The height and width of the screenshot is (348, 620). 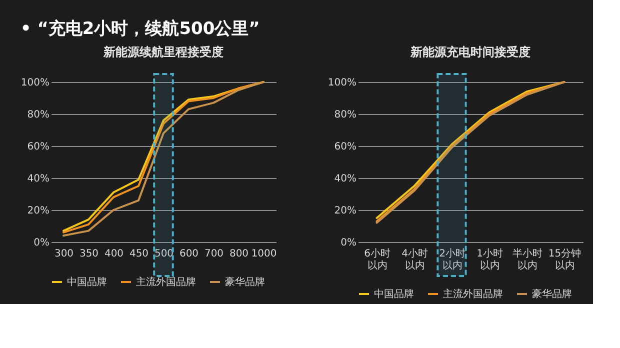 What do you see at coordinates (489, 260) in the screenshot?
I see `x-tick-label: 1小时以内` at bounding box center [489, 260].